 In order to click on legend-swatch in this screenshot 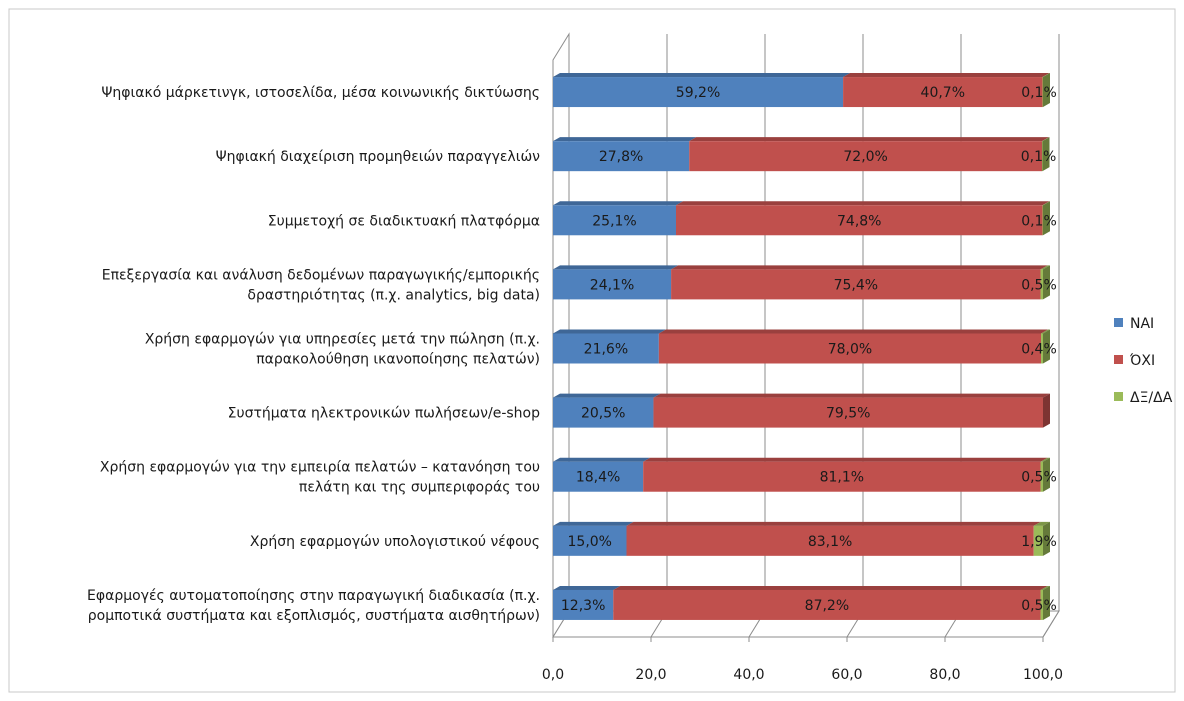, I will do `click(1118, 396)`.